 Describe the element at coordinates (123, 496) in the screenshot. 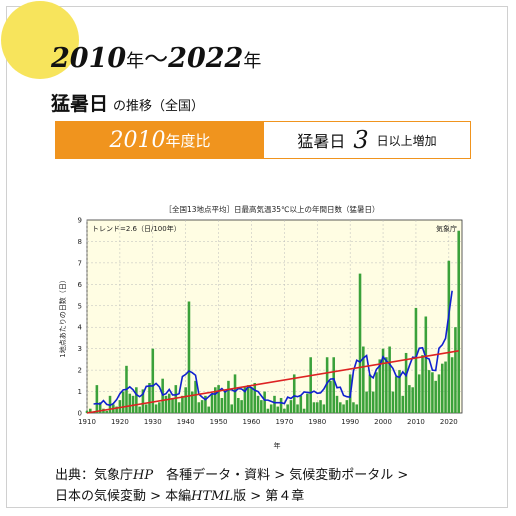

I see `source-line2-a: 日本の気候変動 > 本編` at that location.